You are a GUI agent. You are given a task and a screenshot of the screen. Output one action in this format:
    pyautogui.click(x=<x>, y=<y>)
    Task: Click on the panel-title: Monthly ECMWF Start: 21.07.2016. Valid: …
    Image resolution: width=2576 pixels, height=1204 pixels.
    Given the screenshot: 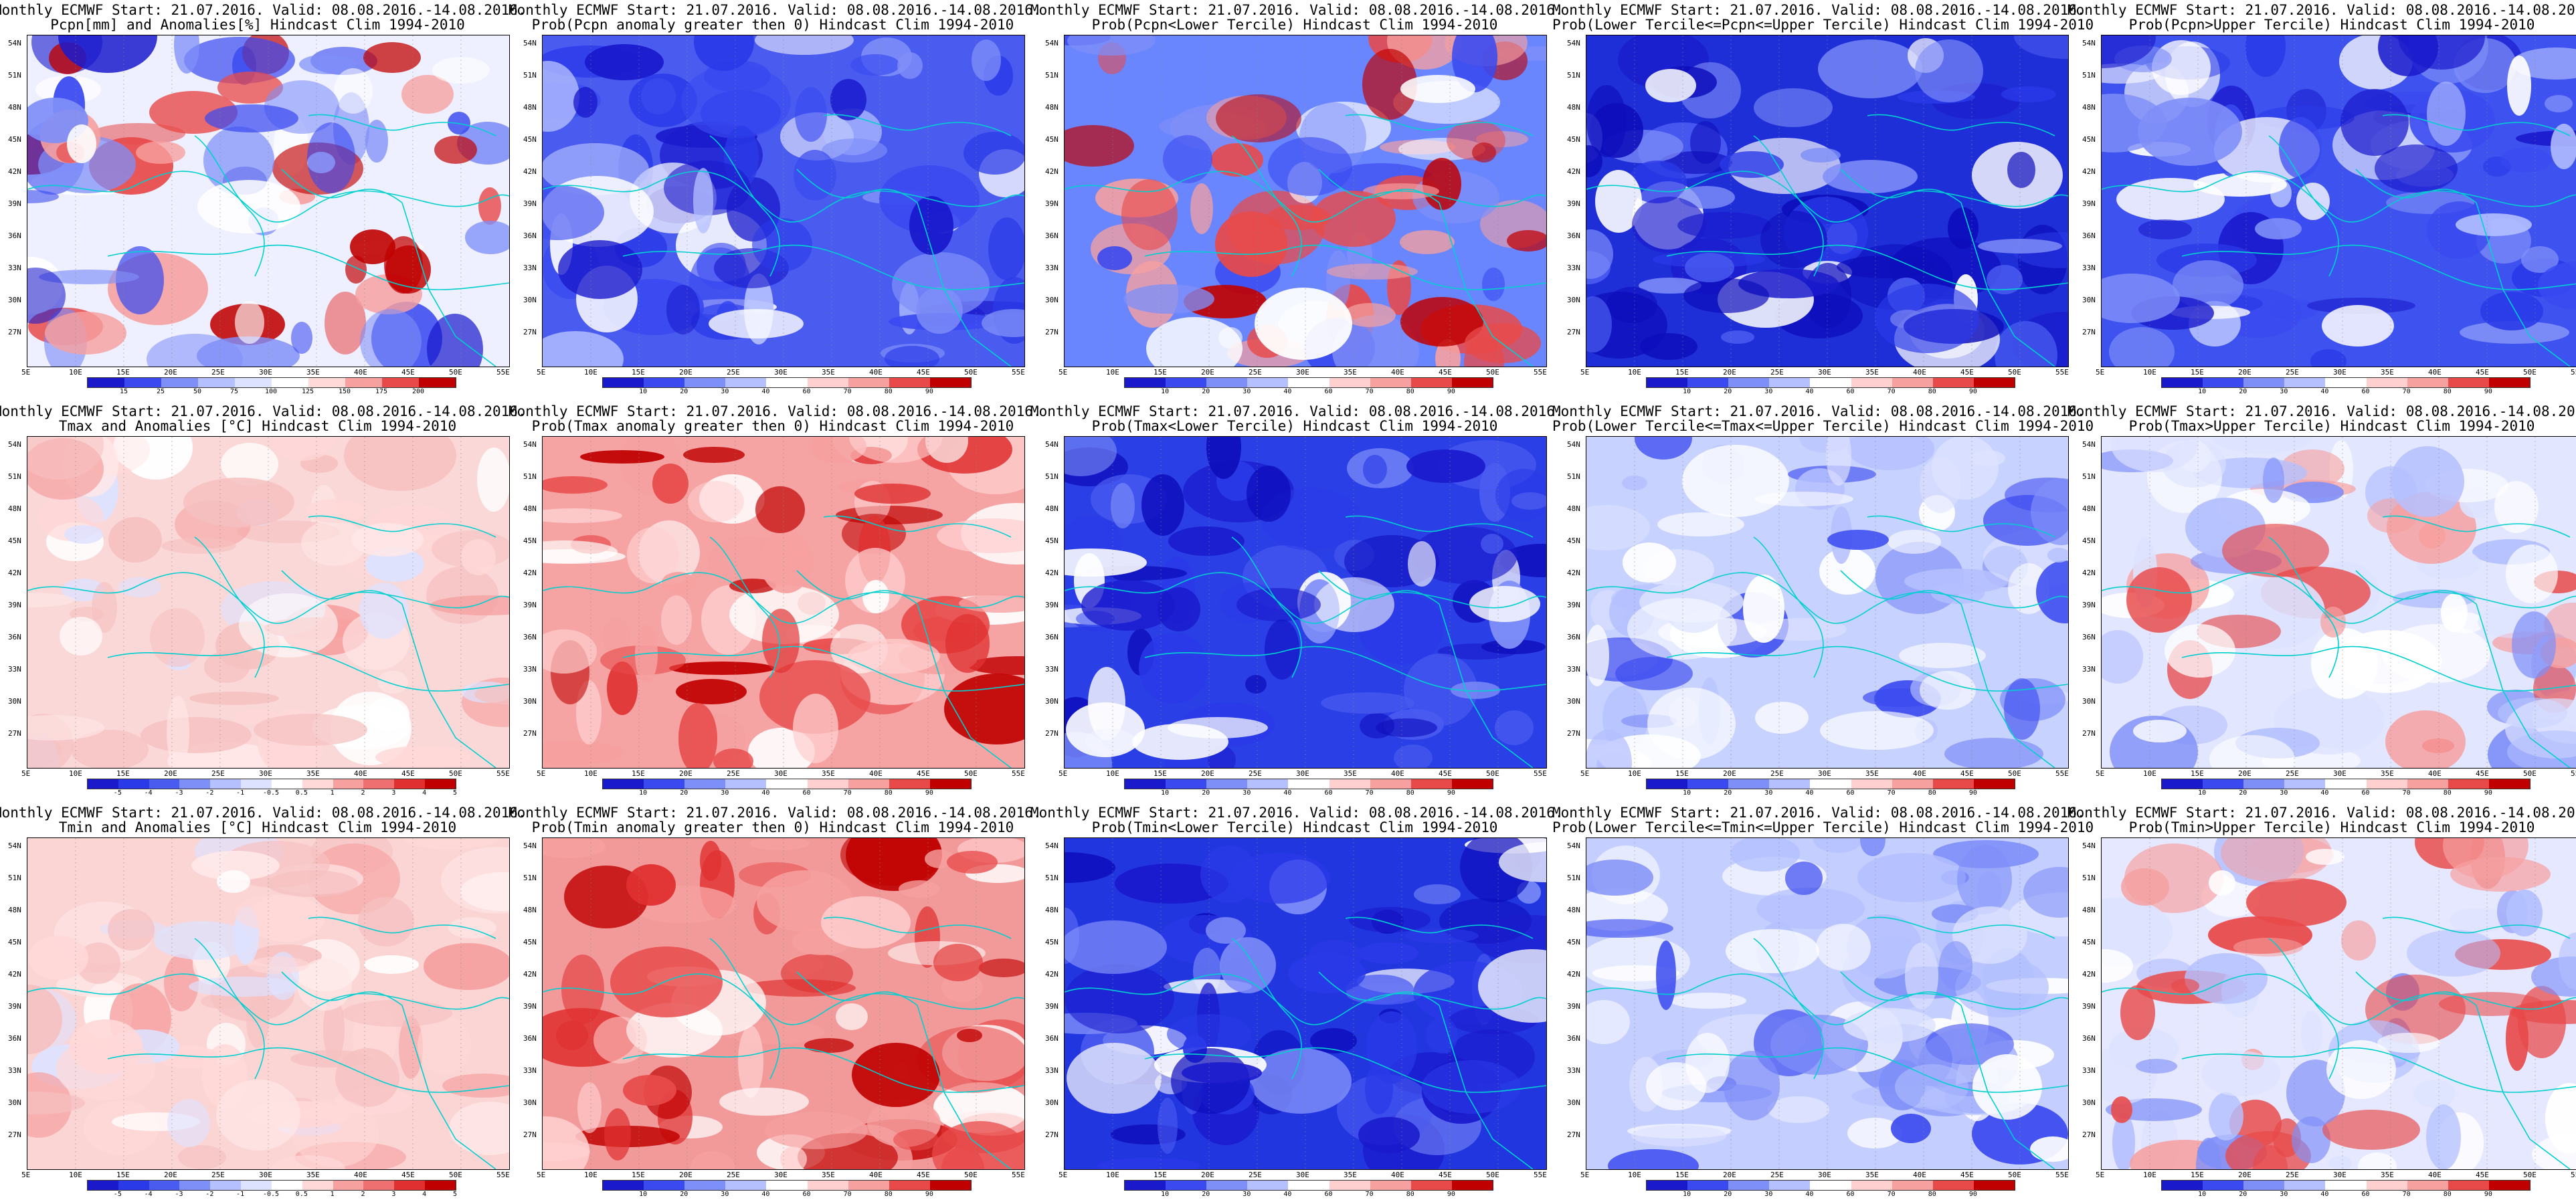 What is the action you would take?
    pyautogui.click(x=1823, y=418)
    